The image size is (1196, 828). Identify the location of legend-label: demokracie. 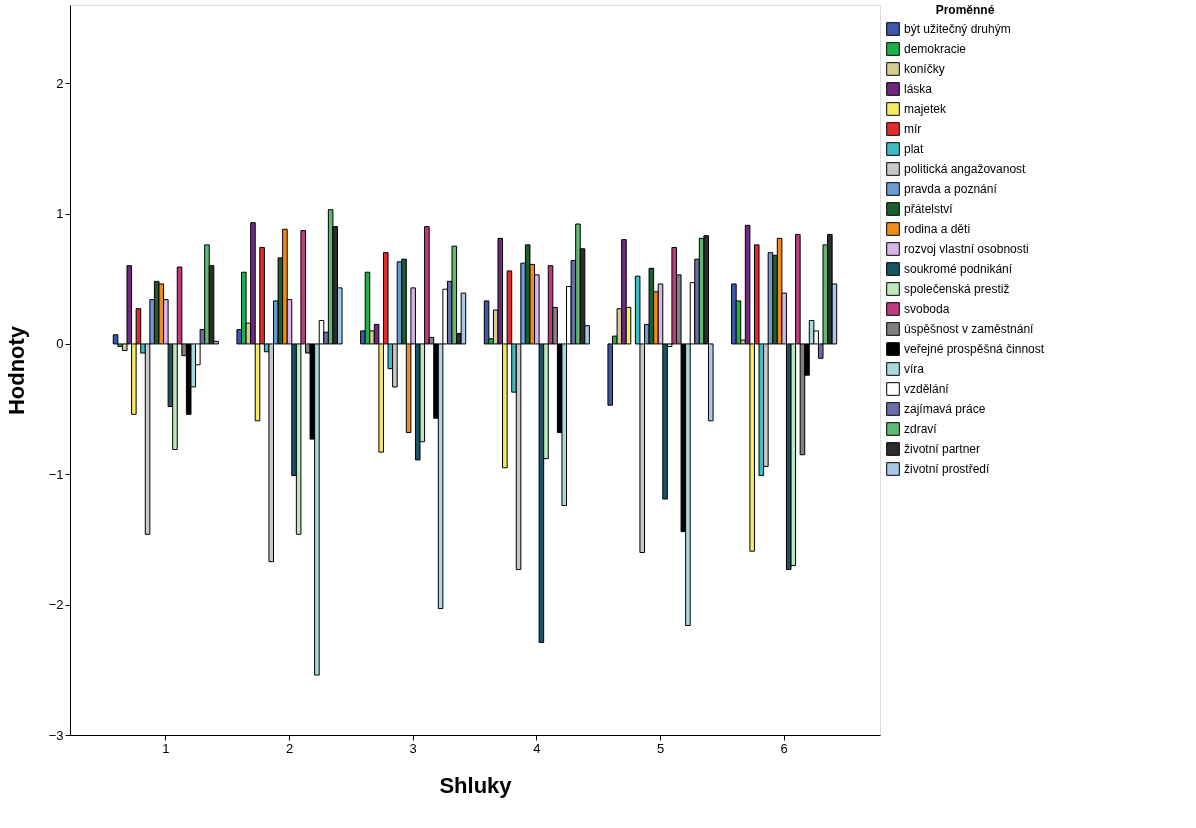
(935, 49).